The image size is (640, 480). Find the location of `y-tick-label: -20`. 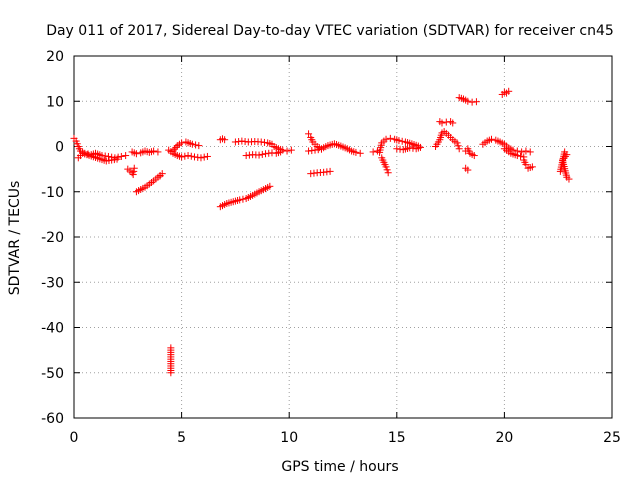

y-tick-label: -20 is located at coordinates (52, 238).